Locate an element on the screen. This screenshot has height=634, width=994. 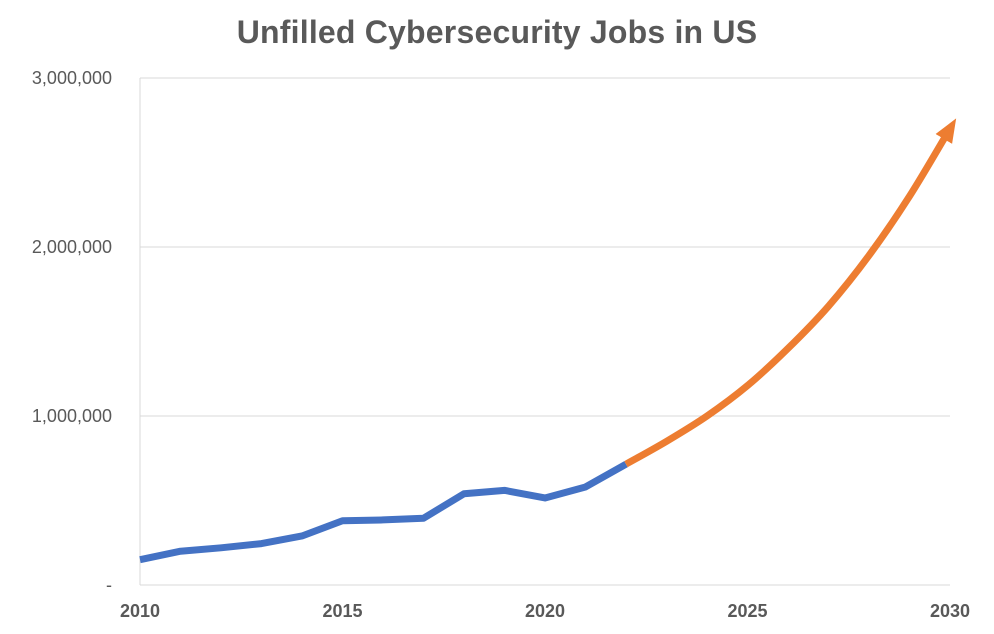
historical-series-line is located at coordinates (383, 512).